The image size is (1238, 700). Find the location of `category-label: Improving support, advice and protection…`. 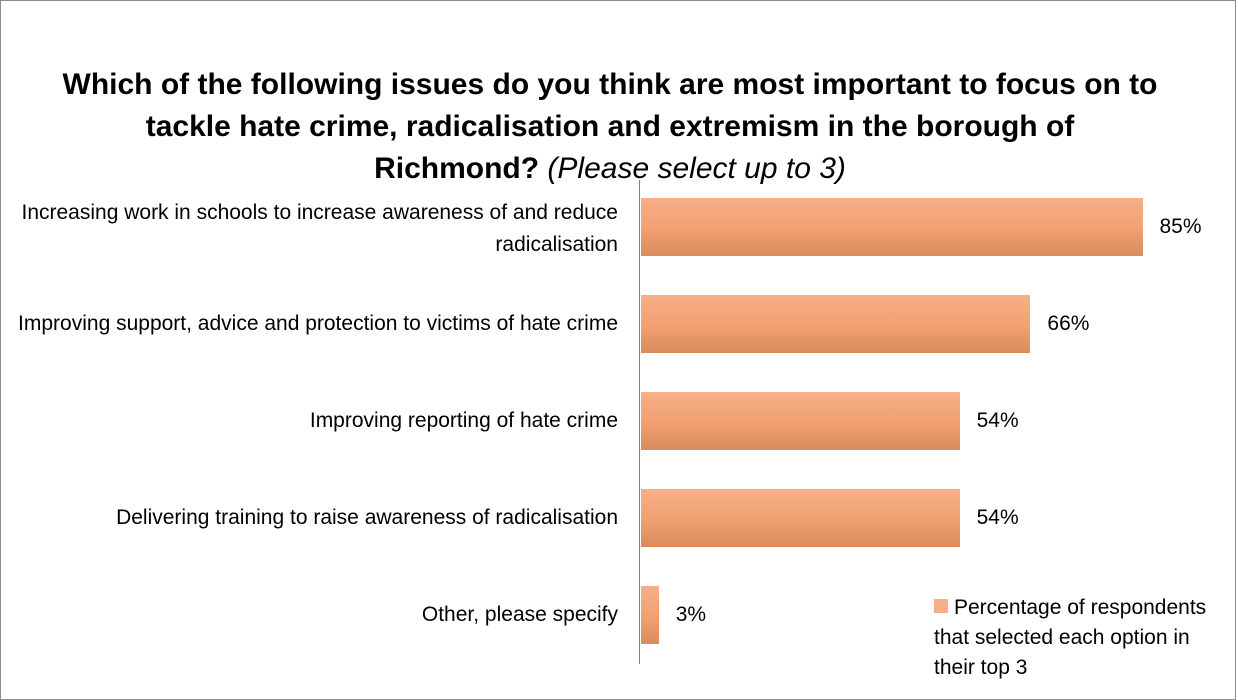

category-label: Improving support, advice and protection… is located at coordinates (318, 323).